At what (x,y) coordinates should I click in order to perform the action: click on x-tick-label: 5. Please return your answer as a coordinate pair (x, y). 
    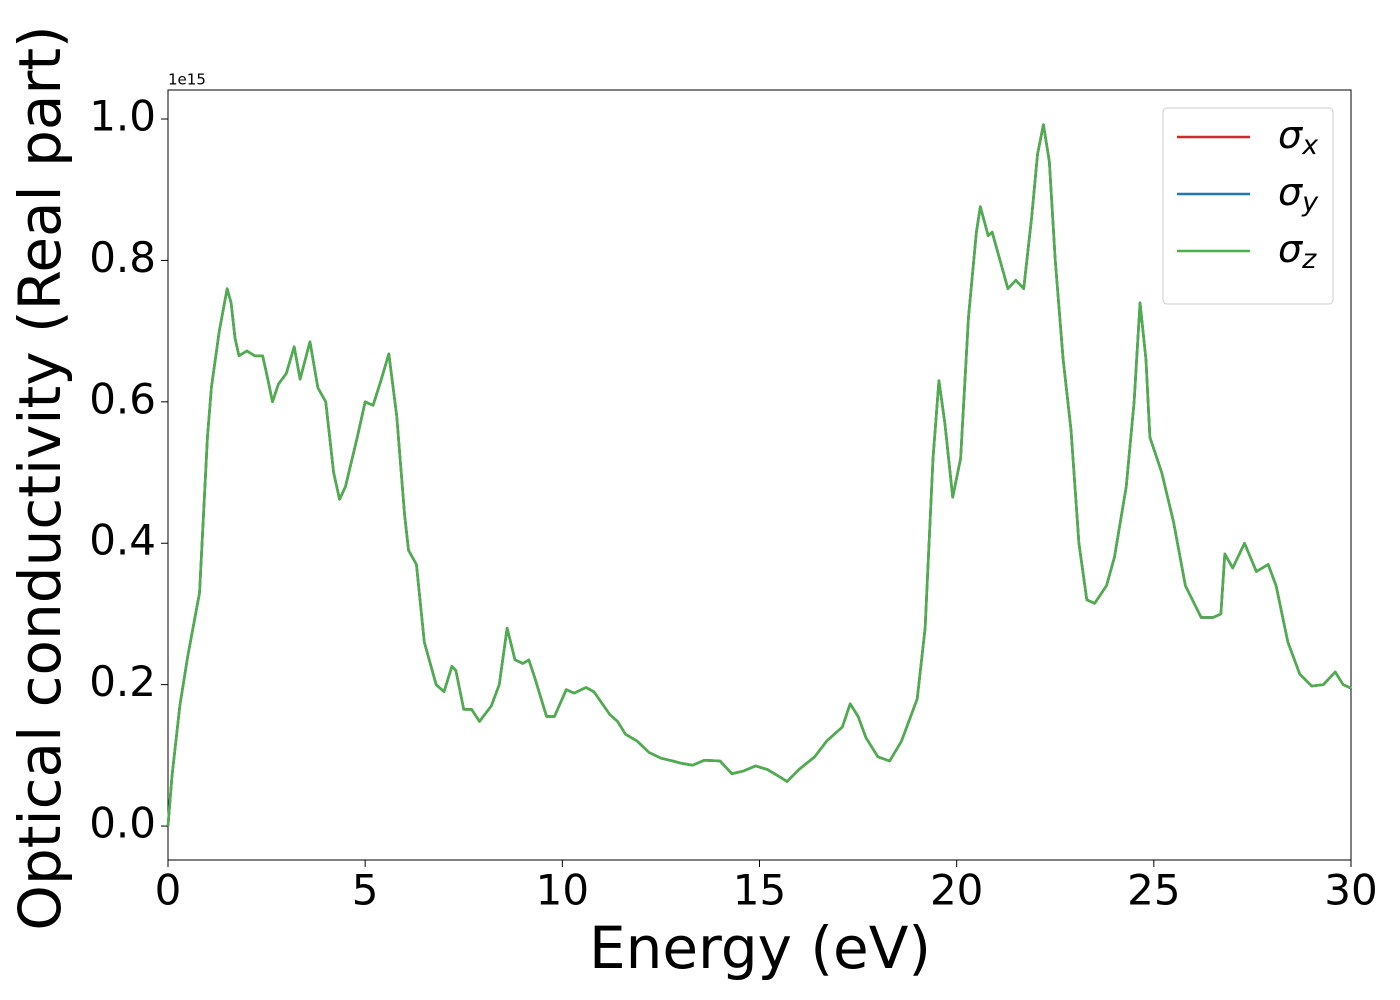
    Looking at the image, I should click on (365, 890).